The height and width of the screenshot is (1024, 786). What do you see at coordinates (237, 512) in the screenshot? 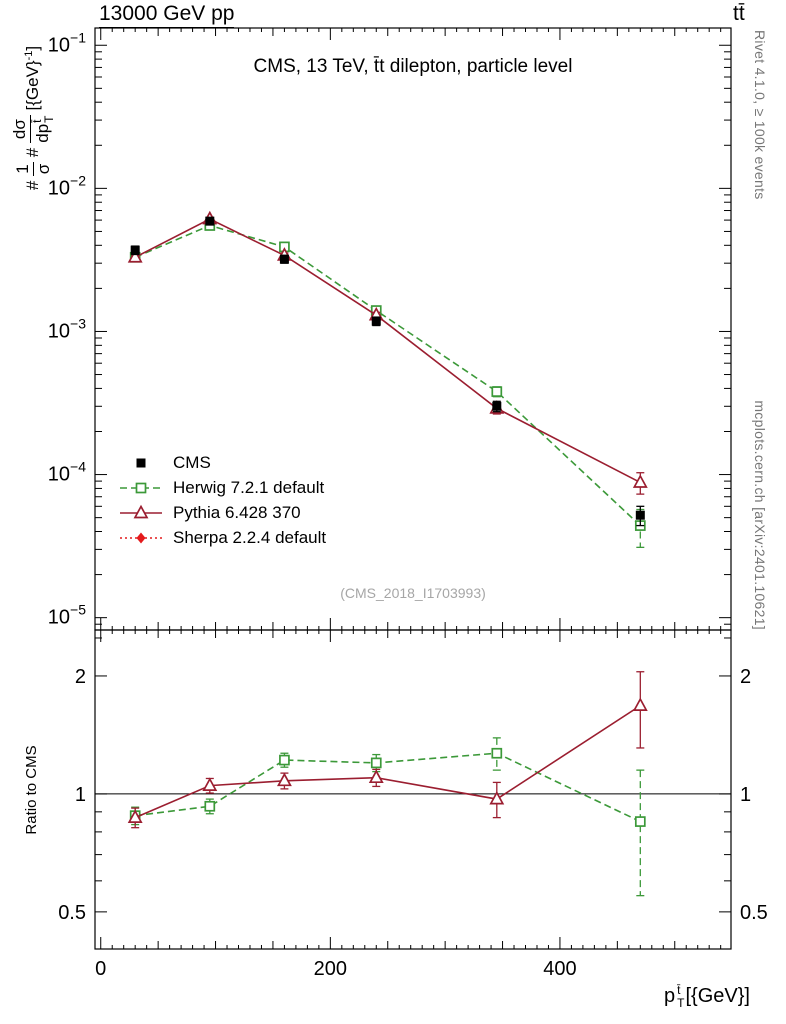
I see `legend-label-pythia: Pythia 6.428 370` at bounding box center [237, 512].